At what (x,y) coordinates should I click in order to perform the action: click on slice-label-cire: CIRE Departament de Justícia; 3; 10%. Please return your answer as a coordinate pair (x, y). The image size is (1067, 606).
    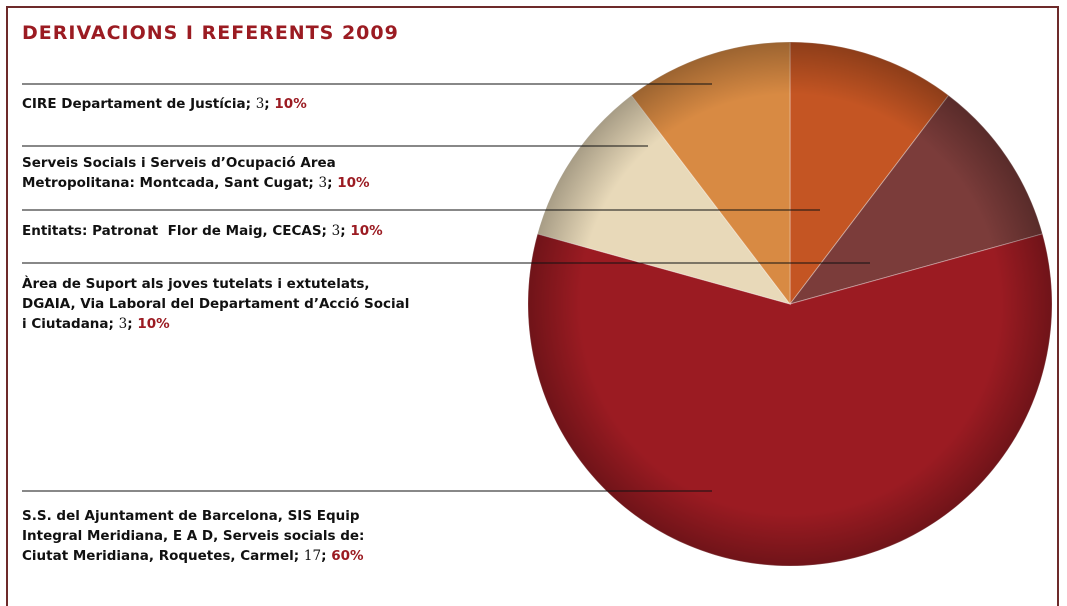
    Looking at the image, I should click on (164, 104).